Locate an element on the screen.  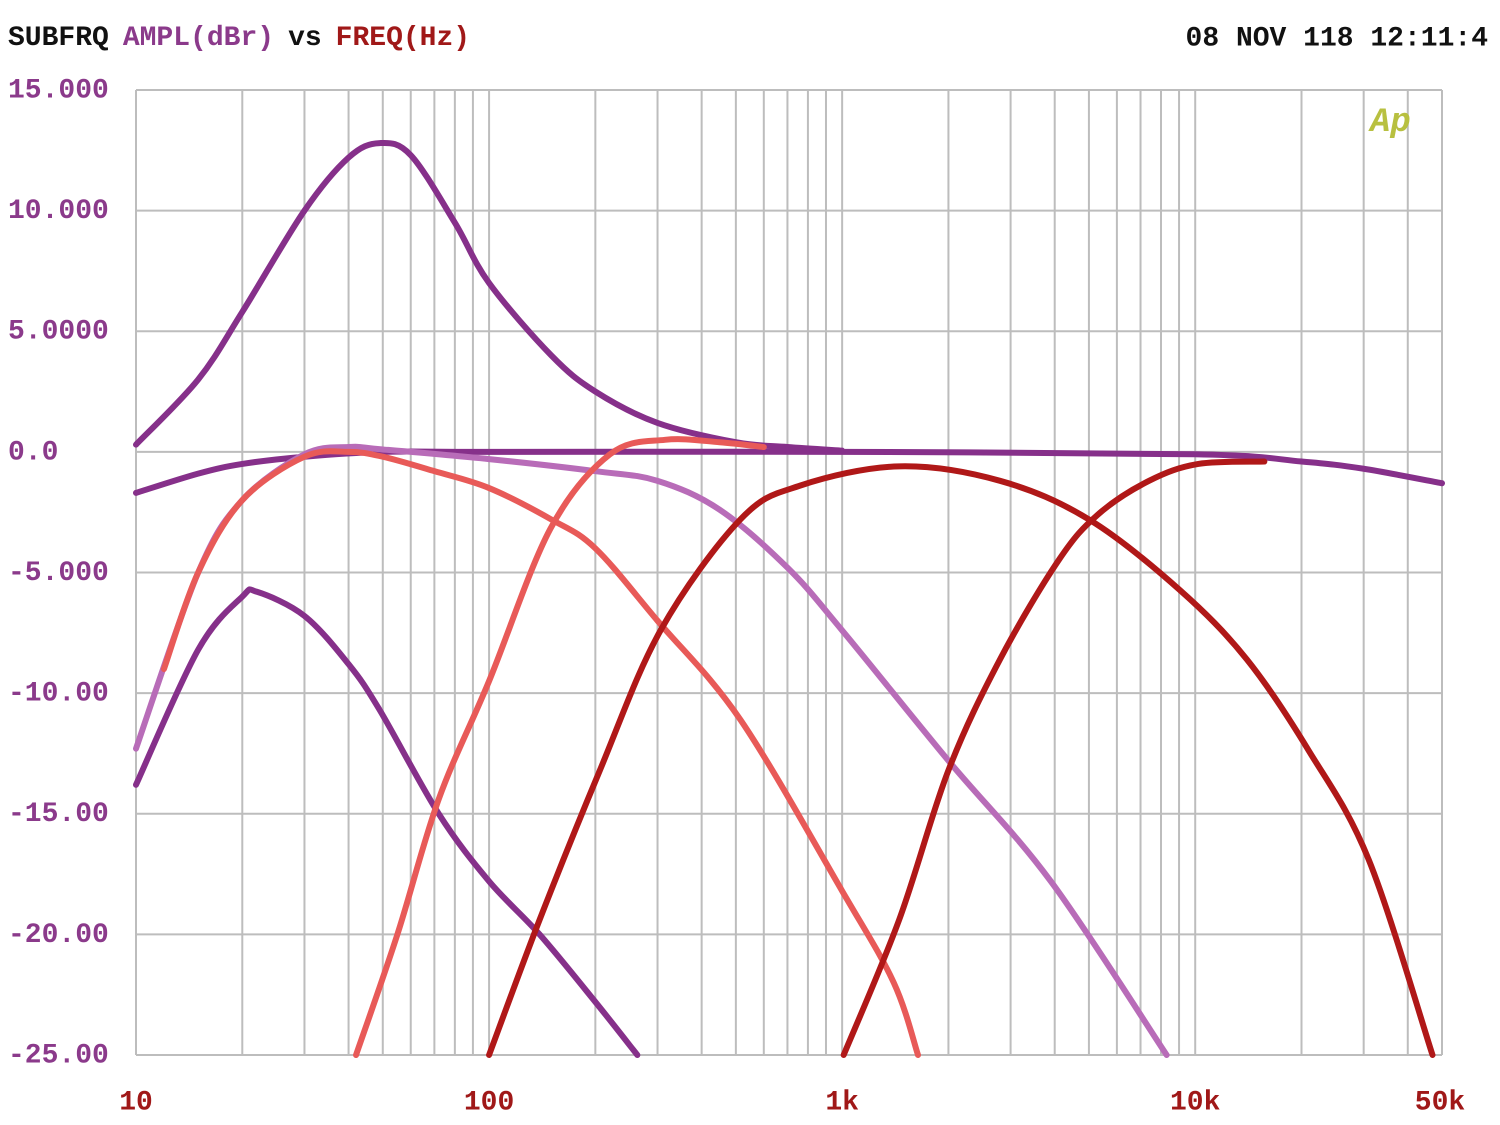
x-tick-label: 50k is located at coordinates (1440, 1102).